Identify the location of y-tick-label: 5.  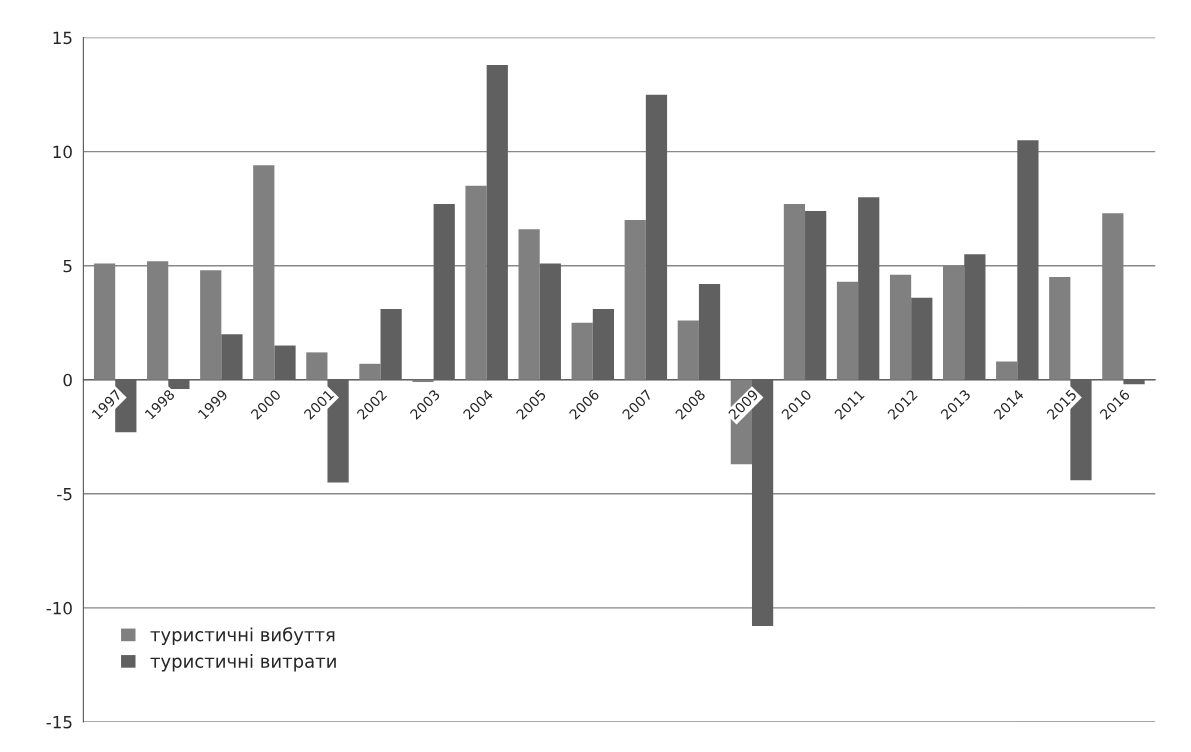
(67, 266).